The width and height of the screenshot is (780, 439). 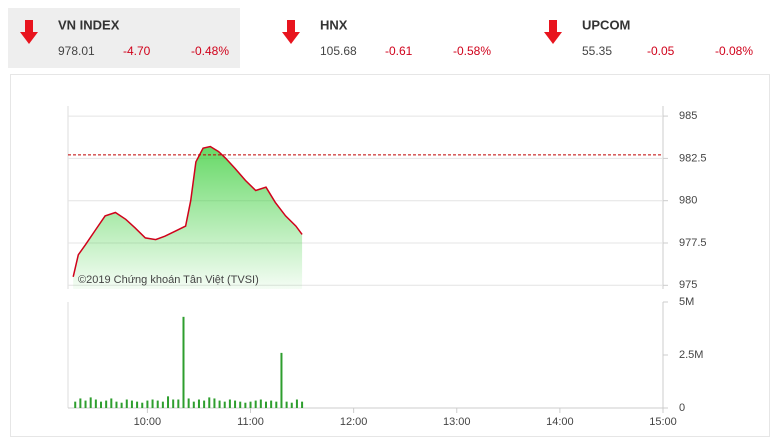 What do you see at coordinates (693, 243) in the screenshot?
I see `y-tick-label: 977.5` at bounding box center [693, 243].